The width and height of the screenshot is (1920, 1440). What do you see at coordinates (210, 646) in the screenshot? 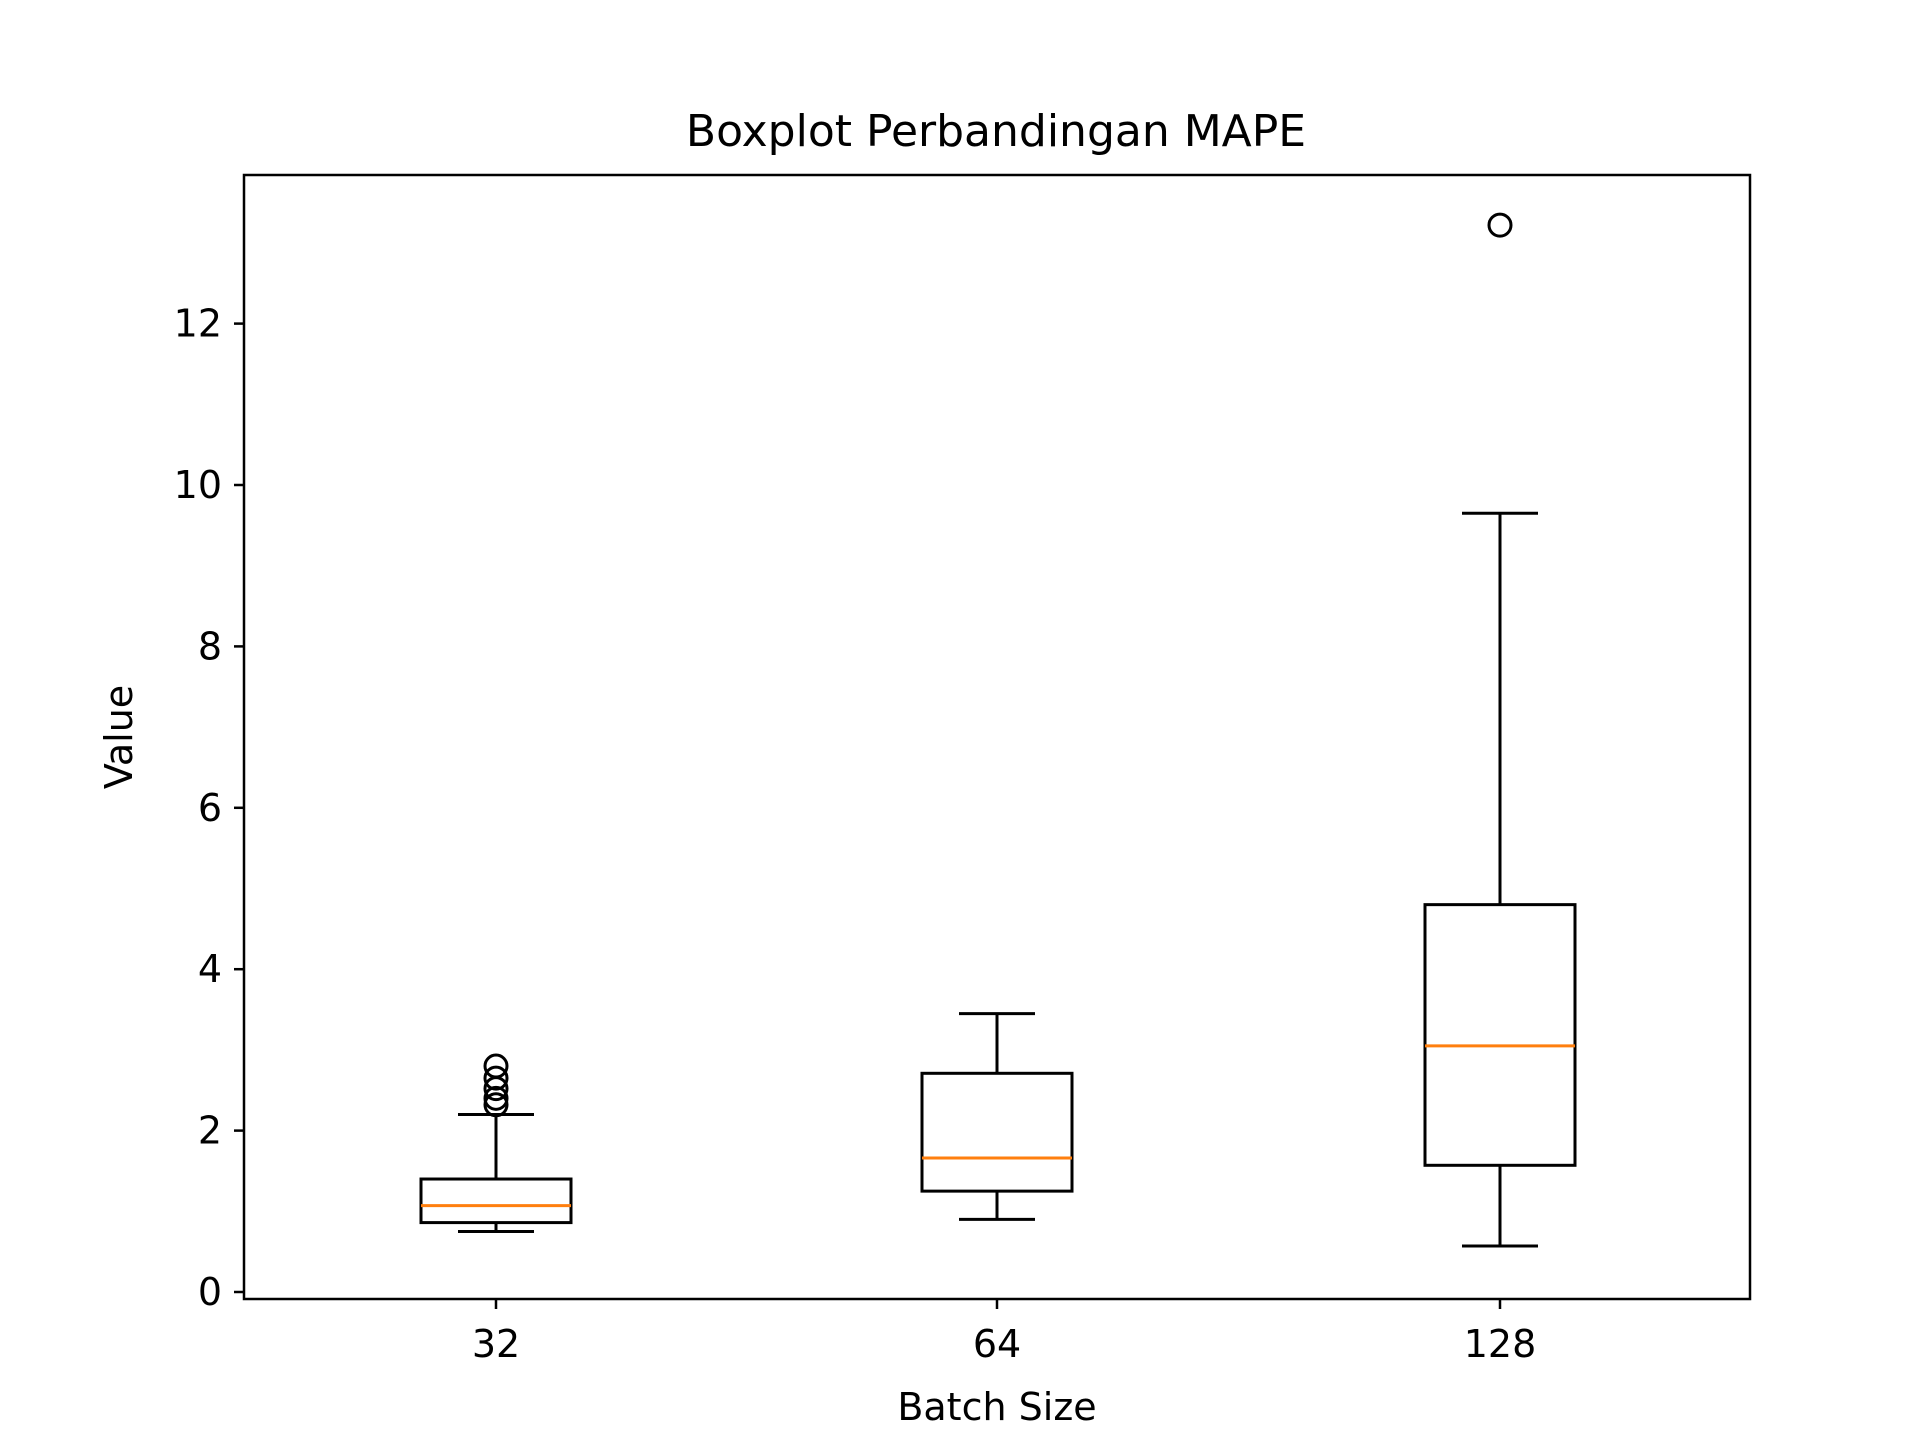
I see `y-tick-label: 8` at bounding box center [210, 646].